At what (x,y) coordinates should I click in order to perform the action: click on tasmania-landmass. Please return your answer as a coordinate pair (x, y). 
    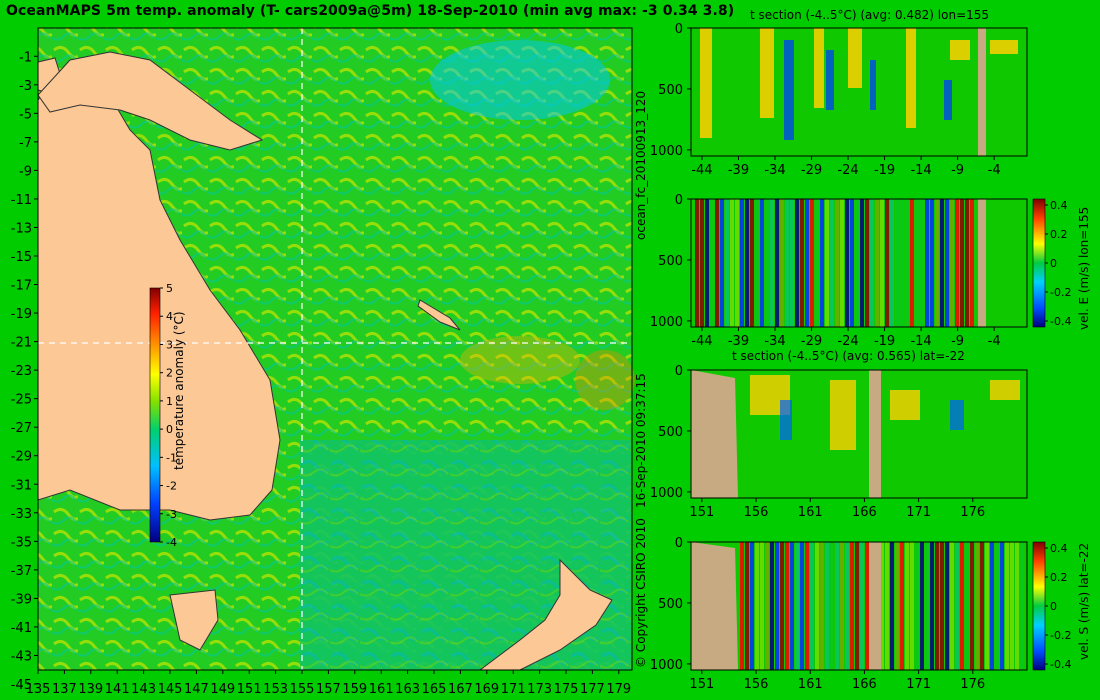
    Looking at the image, I should click on (194, 620).